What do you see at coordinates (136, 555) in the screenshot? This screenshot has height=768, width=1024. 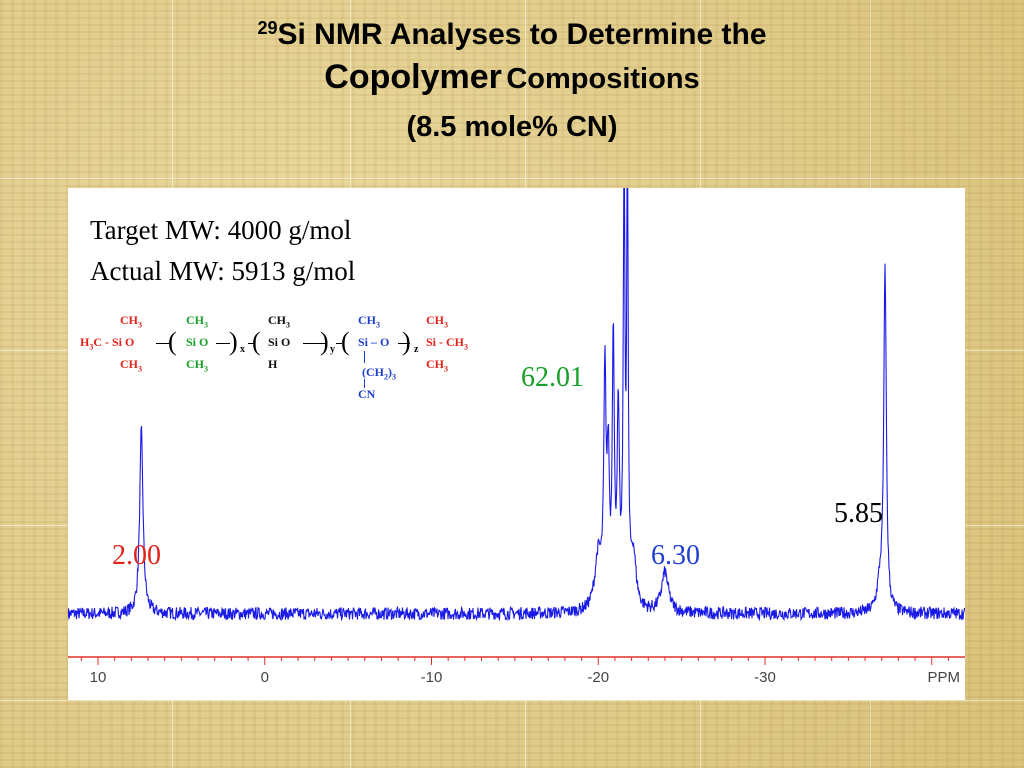 I see `integral-label-end-group: 2.00` at bounding box center [136, 555].